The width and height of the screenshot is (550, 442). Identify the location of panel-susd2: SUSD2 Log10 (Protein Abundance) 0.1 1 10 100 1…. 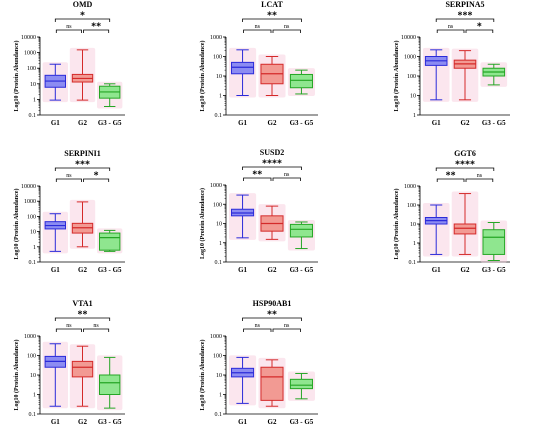
(258, 211).